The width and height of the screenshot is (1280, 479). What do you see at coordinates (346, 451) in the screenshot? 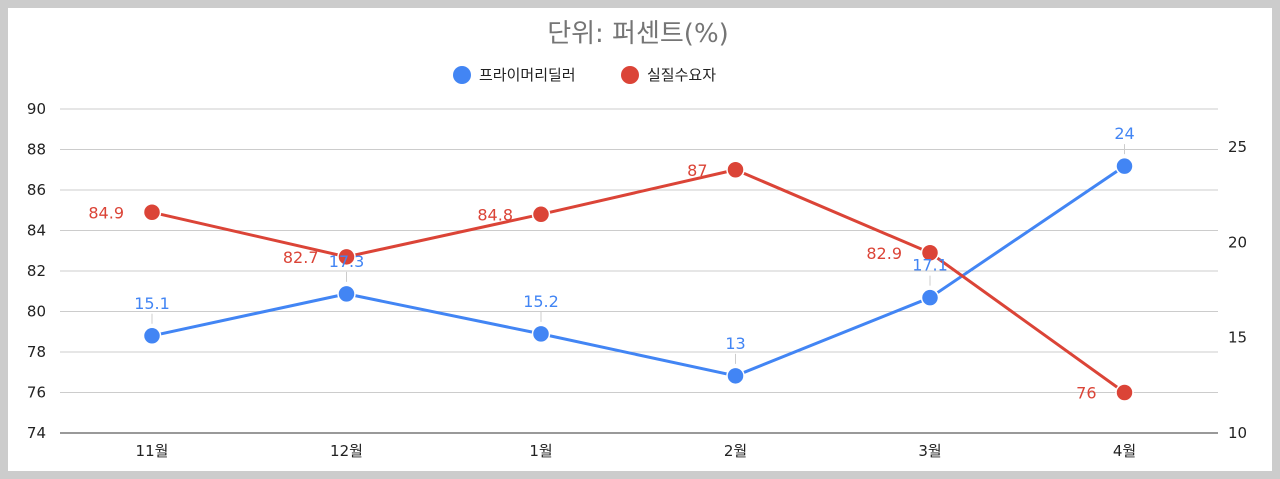
I see `x-tick-label: 12월` at bounding box center [346, 451].